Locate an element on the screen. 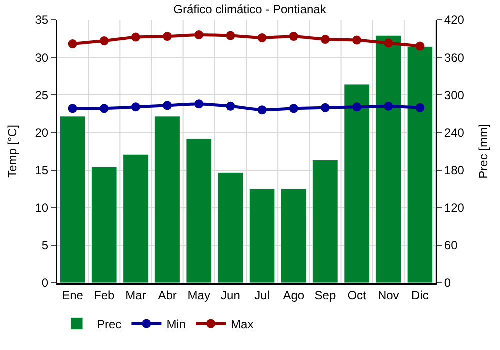  x-tick-label: Abr is located at coordinates (167, 295).